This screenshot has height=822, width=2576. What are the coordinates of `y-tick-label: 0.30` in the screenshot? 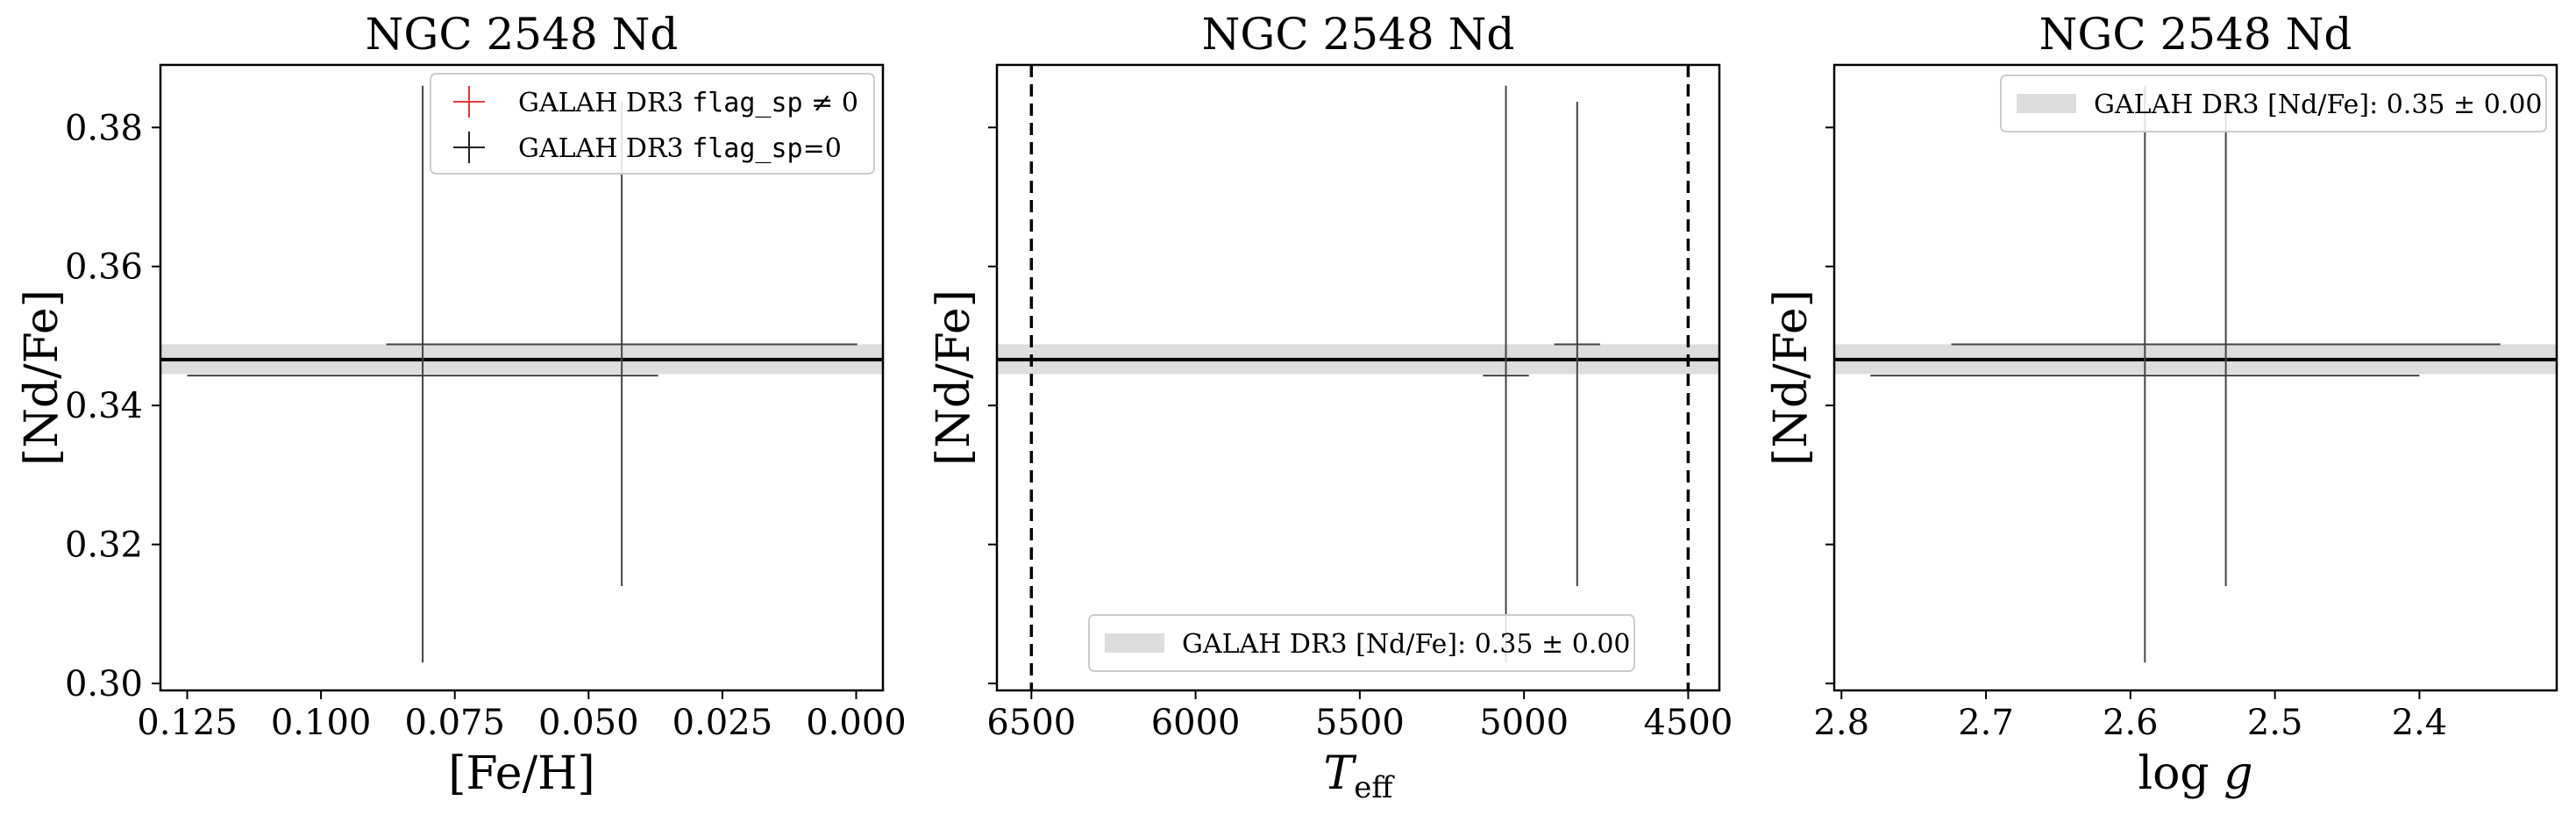 It's located at (104, 684).